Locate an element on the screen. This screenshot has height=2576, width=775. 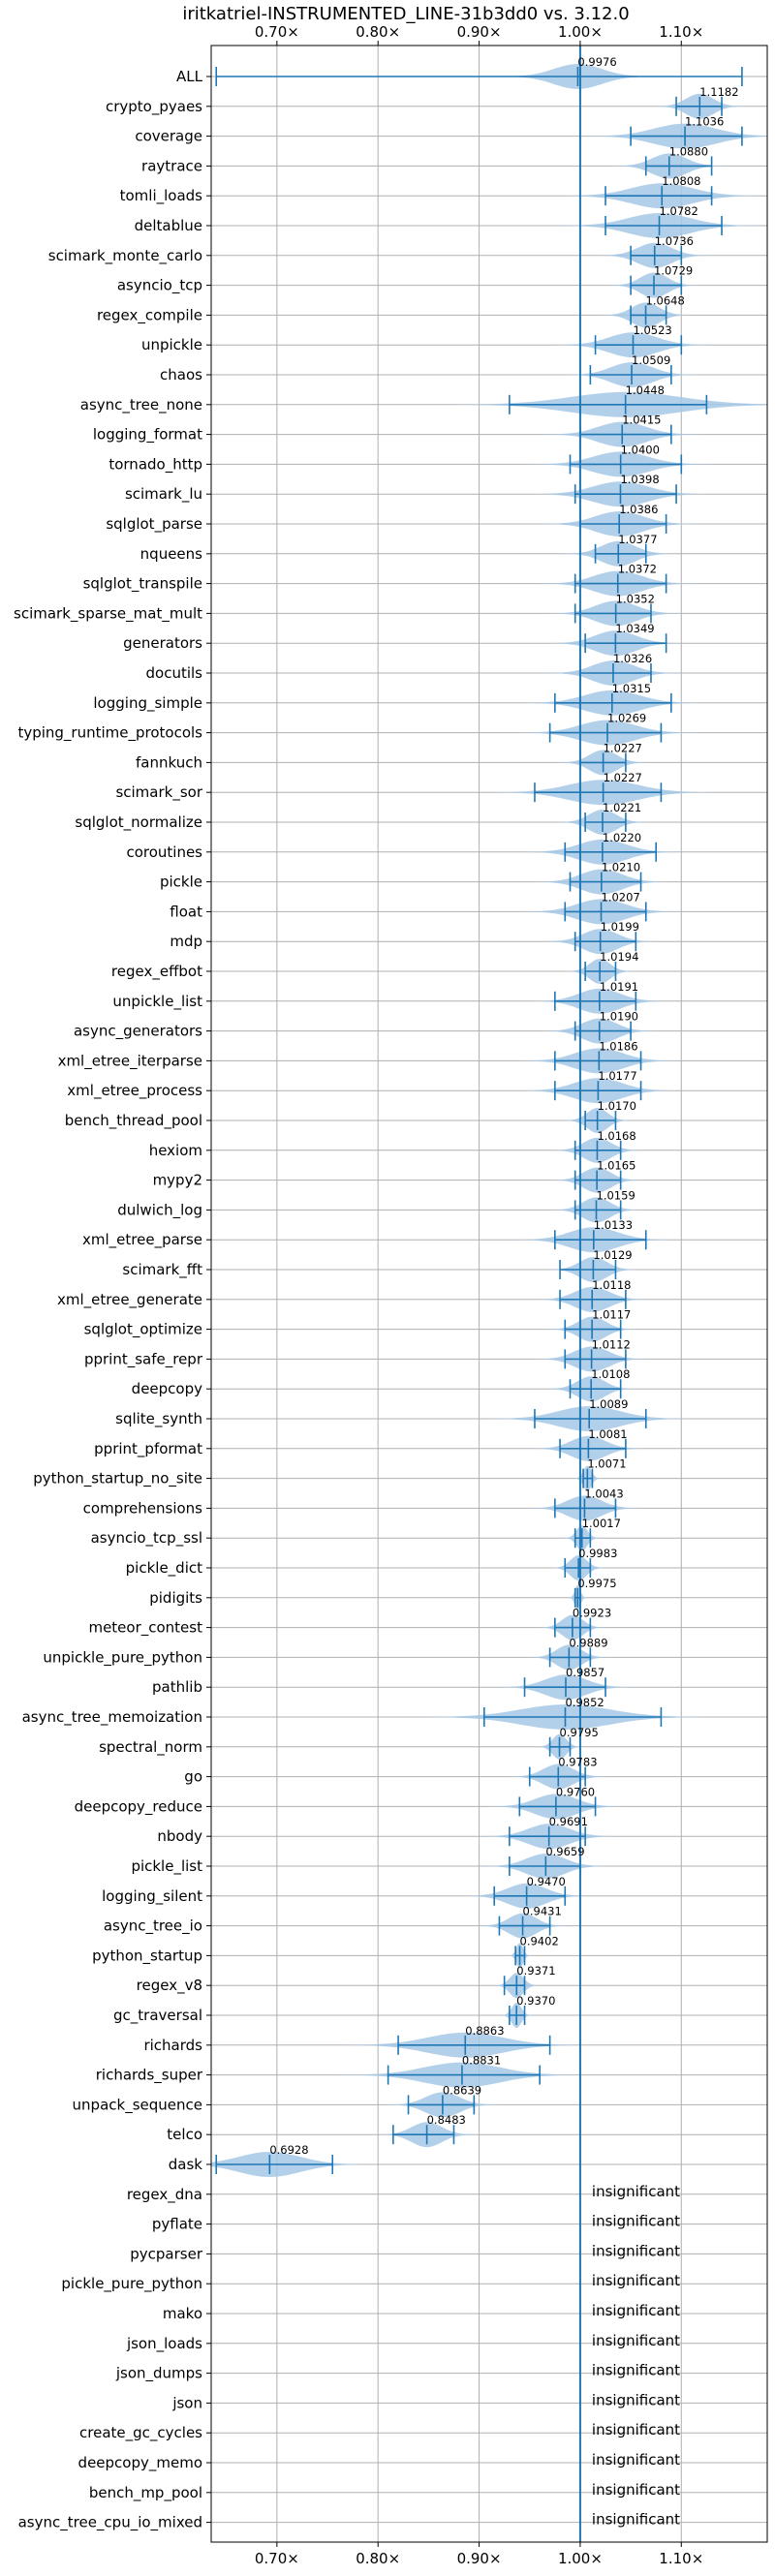
value-label: 1.0190 is located at coordinates (619, 1017).